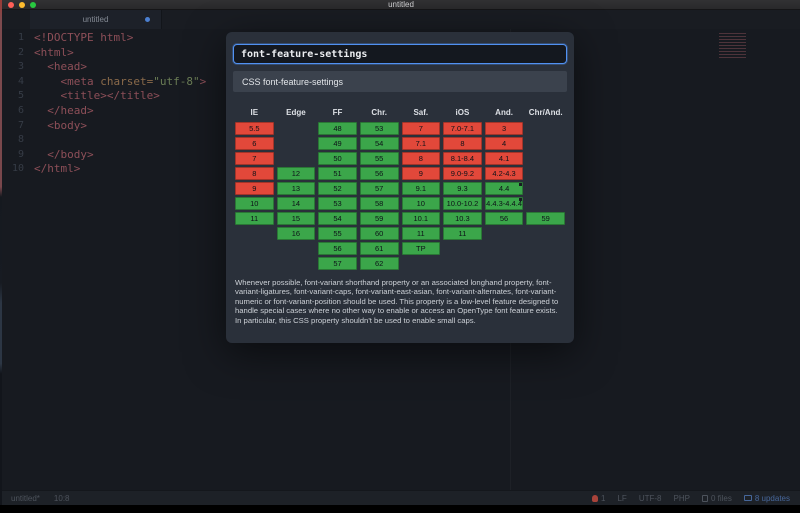  I want to click on tab-untitled: untitled, so click(96, 19).